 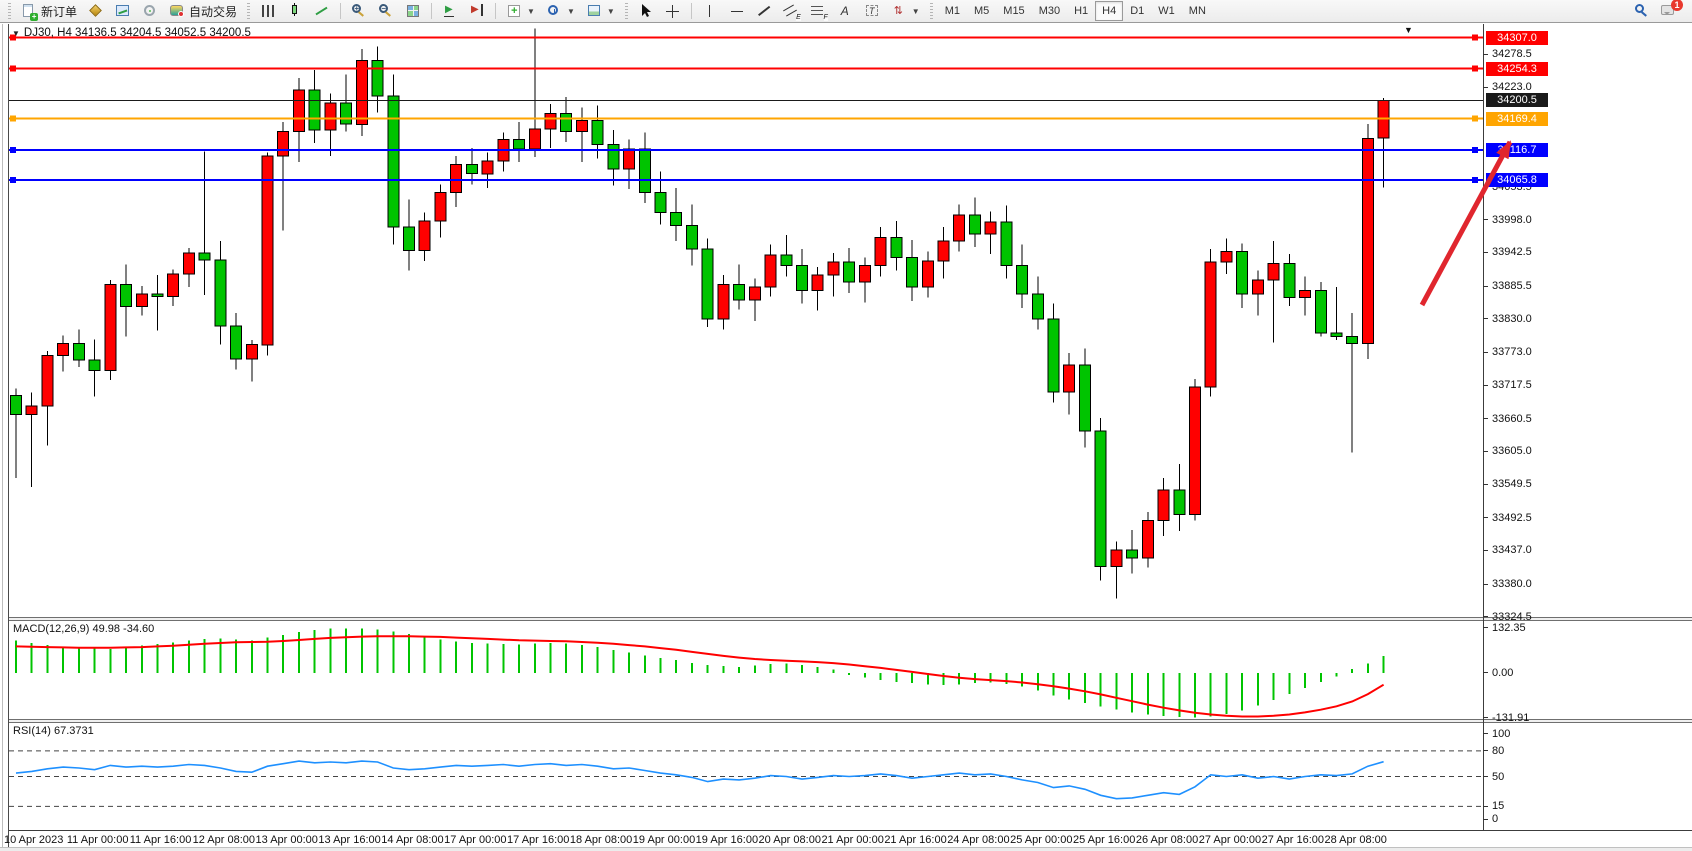 What do you see at coordinates (150, 11) in the screenshot?
I see `signals-button` at bounding box center [150, 11].